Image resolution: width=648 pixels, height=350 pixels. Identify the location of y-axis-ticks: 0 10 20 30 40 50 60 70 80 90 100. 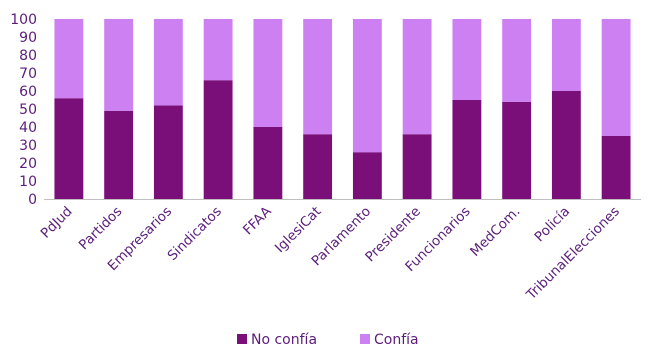
(23, 110).